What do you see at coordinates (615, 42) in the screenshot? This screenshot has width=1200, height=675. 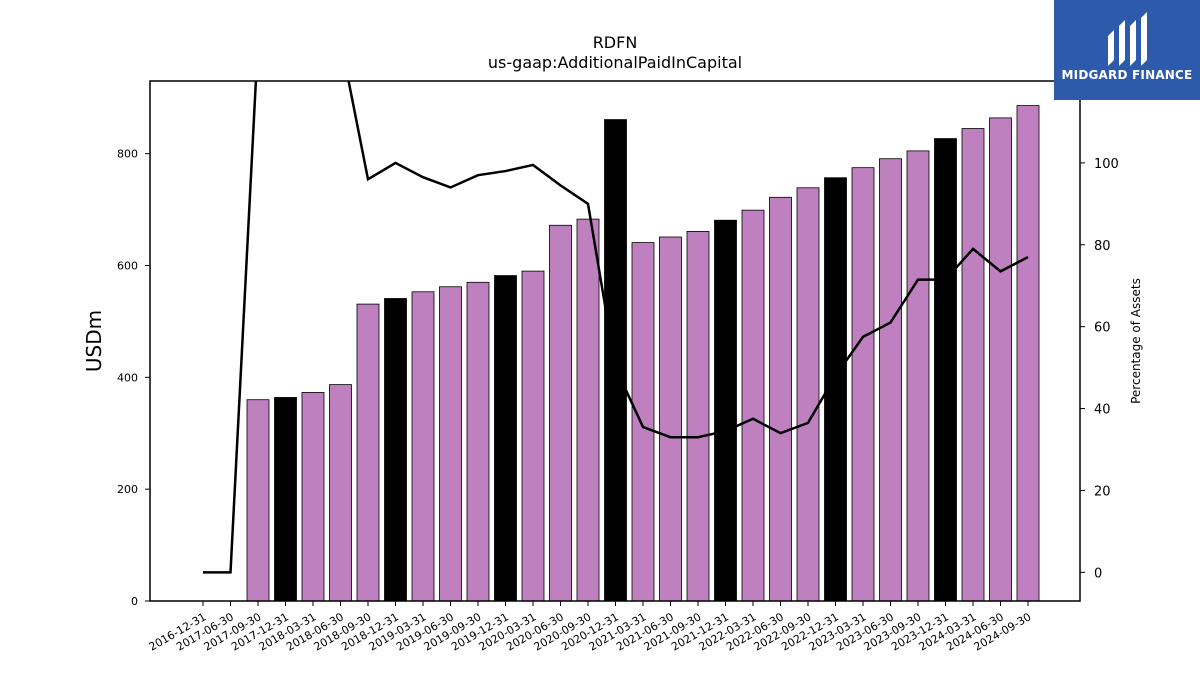 I see `chart-title: RDFN` at bounding box center [615, 42].